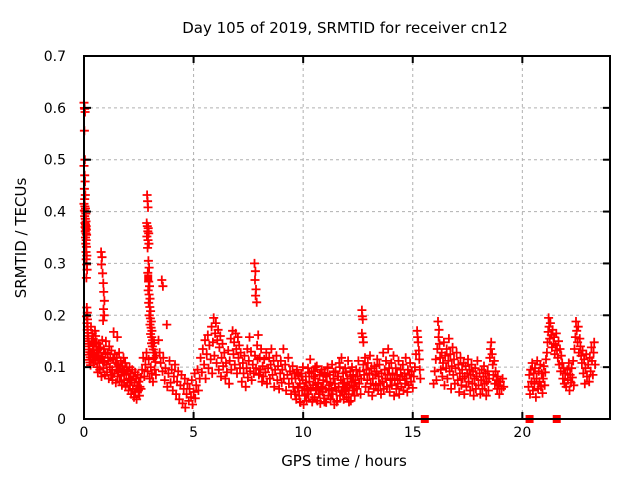 This screenshot has width=640, height=484. Describe the element at coordinates (413, 433) in the screenshot. I see `svg-text: 15` at that location.